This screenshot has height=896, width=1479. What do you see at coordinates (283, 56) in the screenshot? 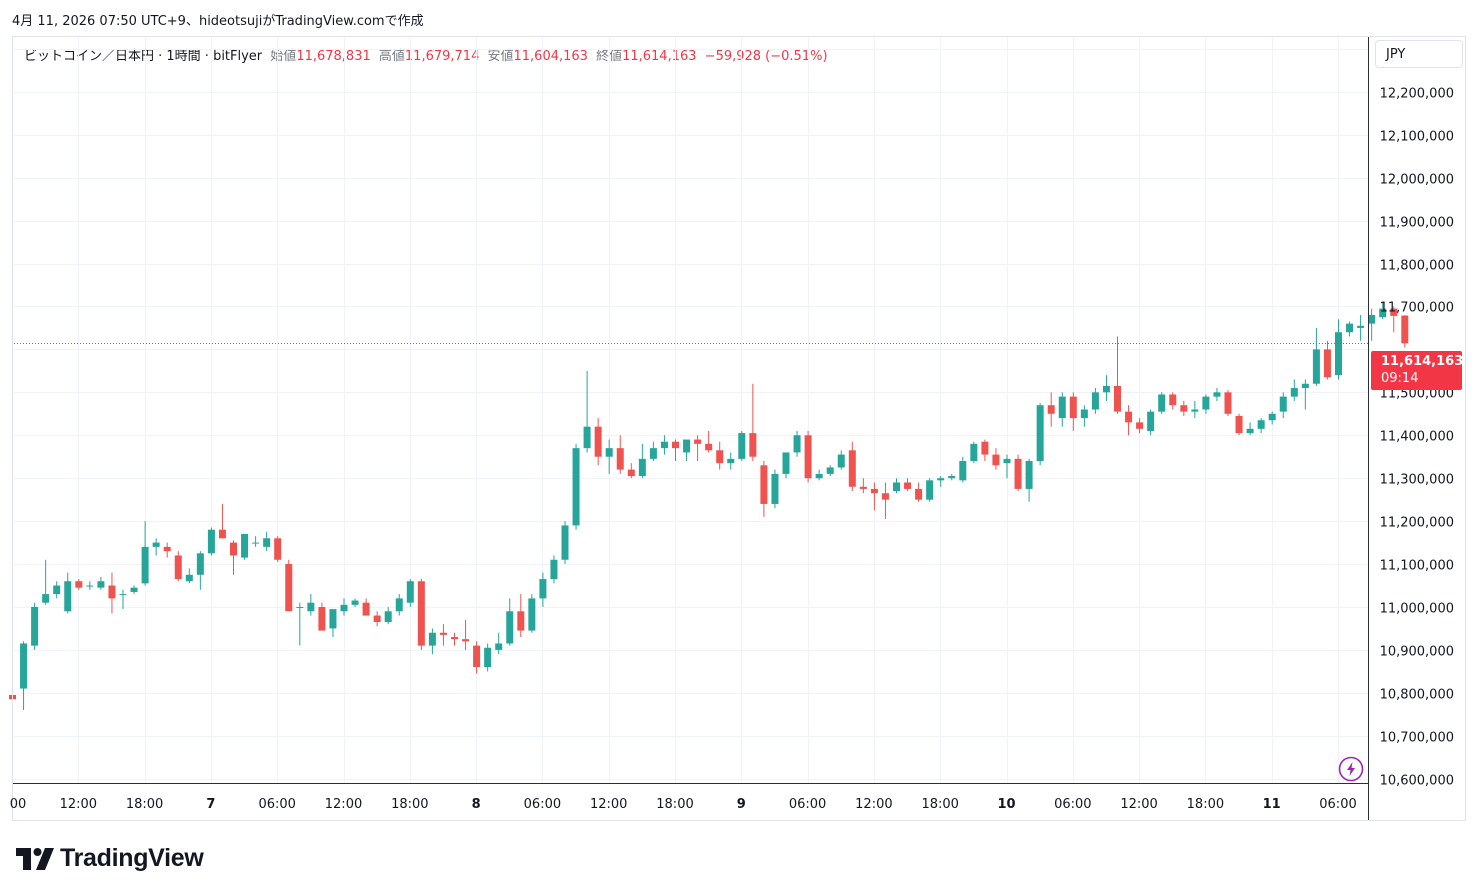
I see `open-label: 始値` at bounding box center [283, 56].